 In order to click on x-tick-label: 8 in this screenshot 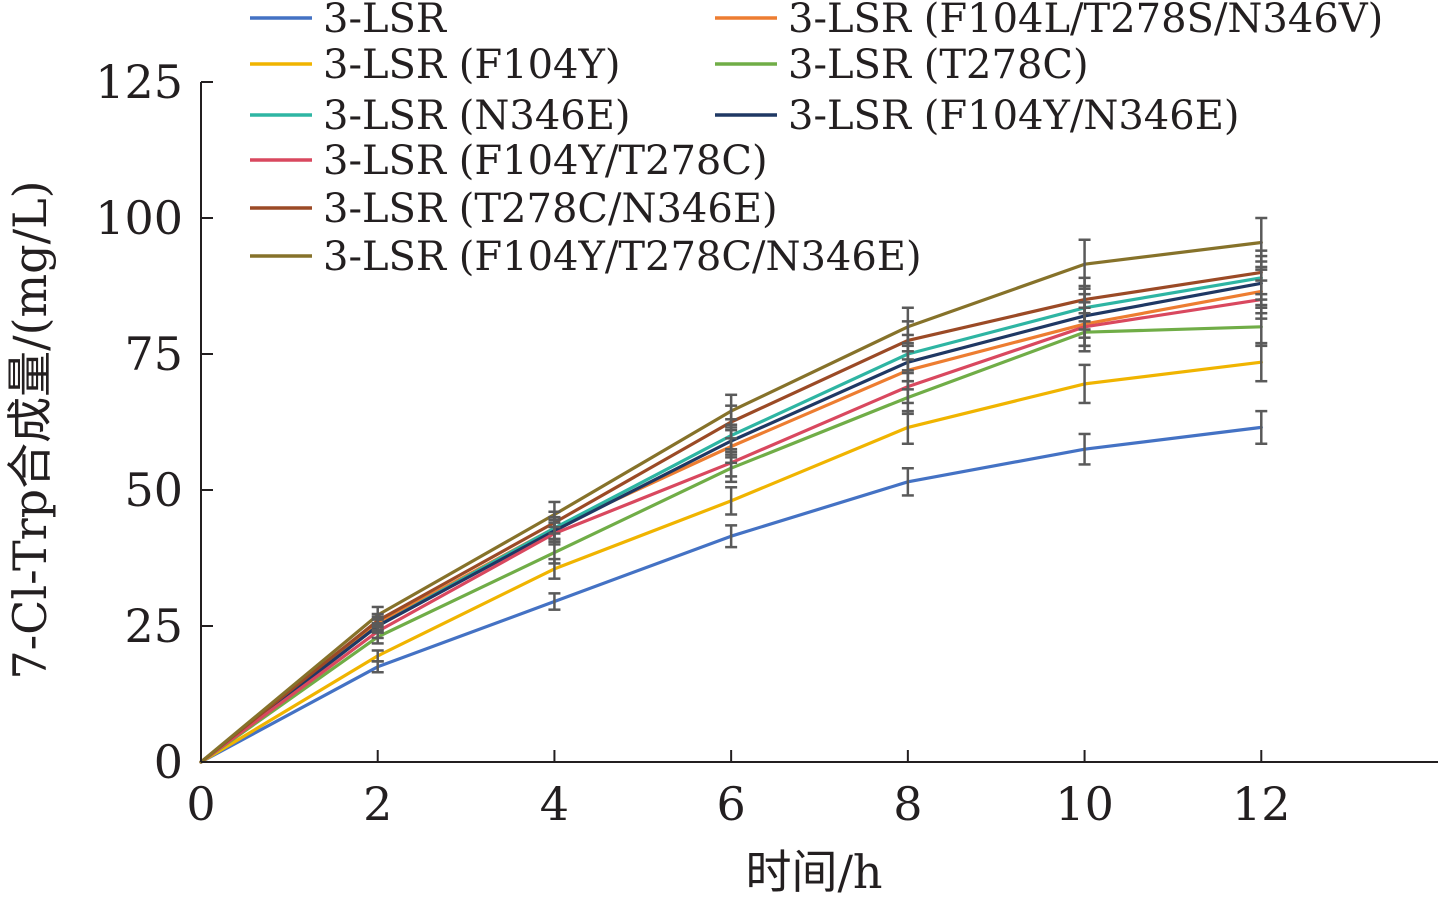, I will do `click(907, 804)`.